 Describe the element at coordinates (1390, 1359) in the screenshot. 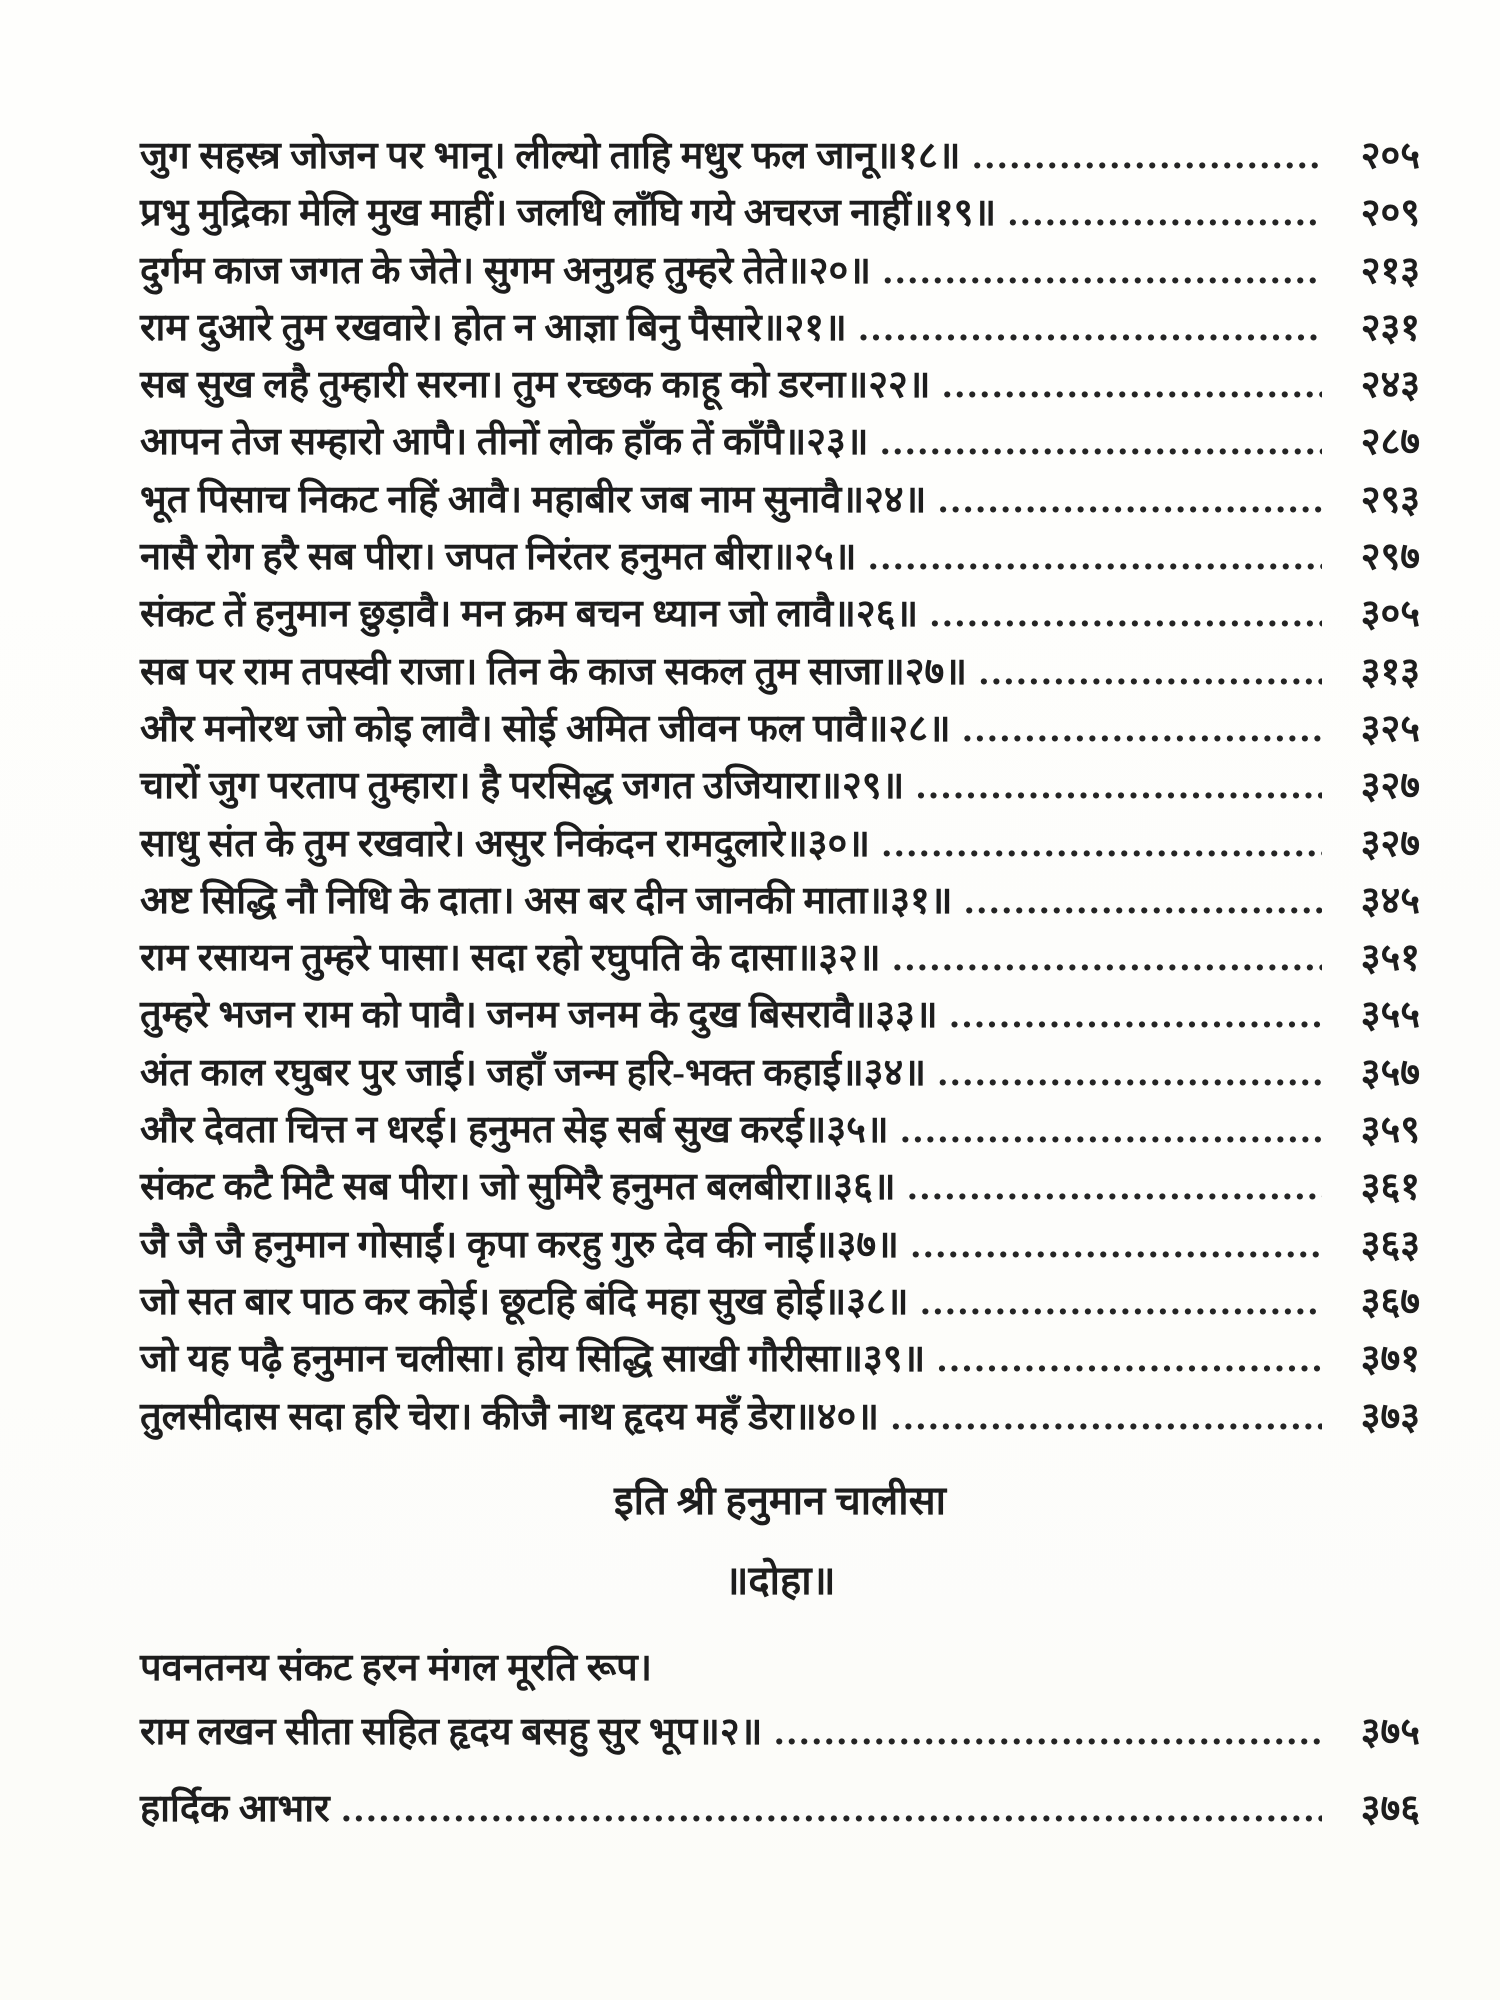

I see `page-number: ३७१` at that location.